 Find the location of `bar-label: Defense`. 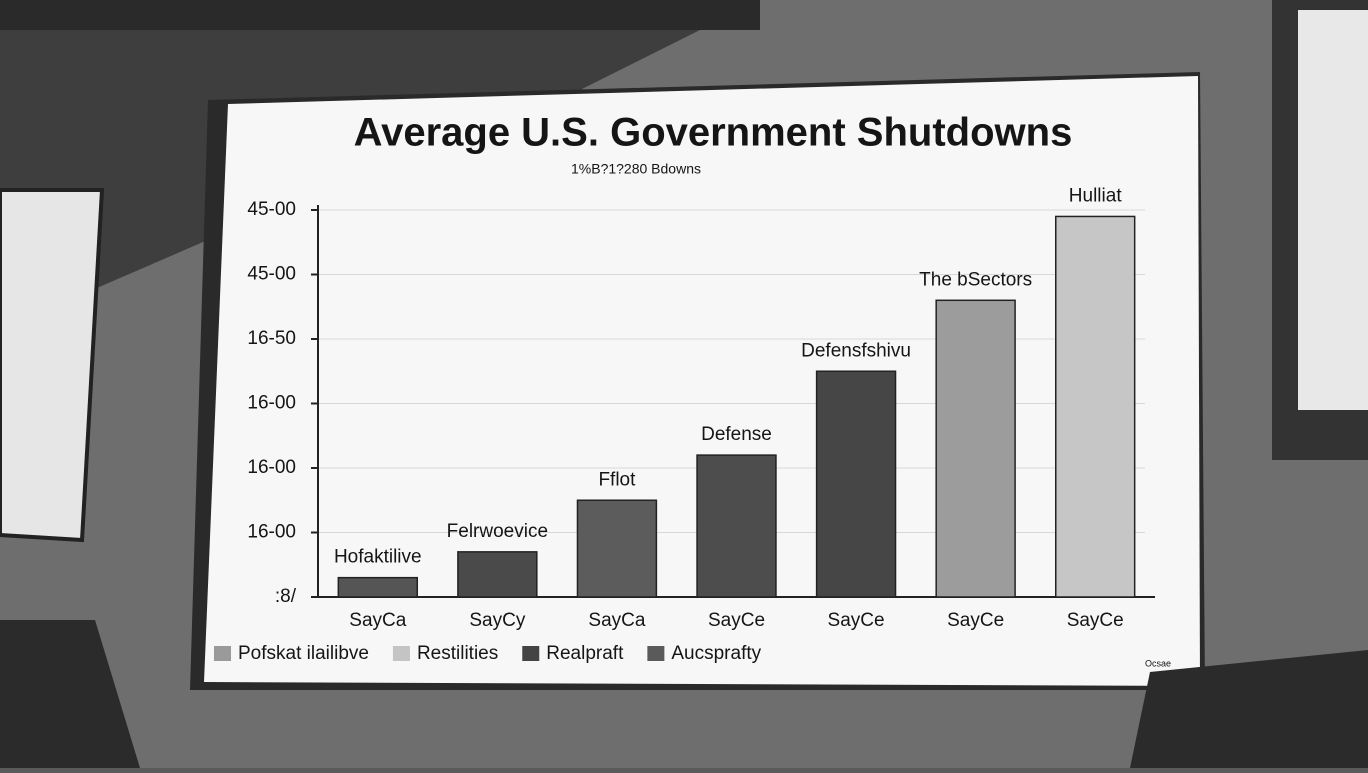

bar-label: Defense is located at coordinates (736, 434).